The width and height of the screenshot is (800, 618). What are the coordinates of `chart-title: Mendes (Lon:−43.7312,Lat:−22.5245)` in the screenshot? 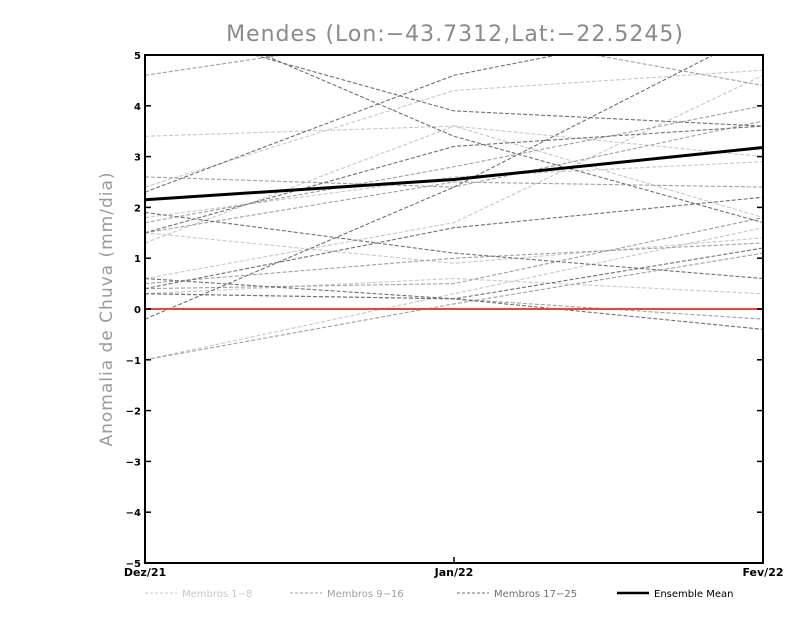 It's located at (455, 34).